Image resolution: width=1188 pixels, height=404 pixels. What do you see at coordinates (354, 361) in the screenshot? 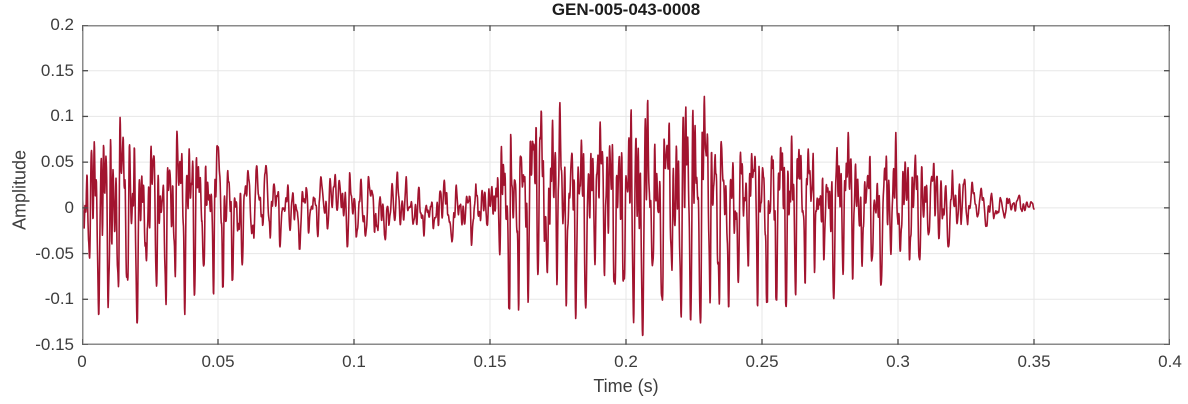
I see `x-tick-label: 0.1` at bounding box center [354, 361].